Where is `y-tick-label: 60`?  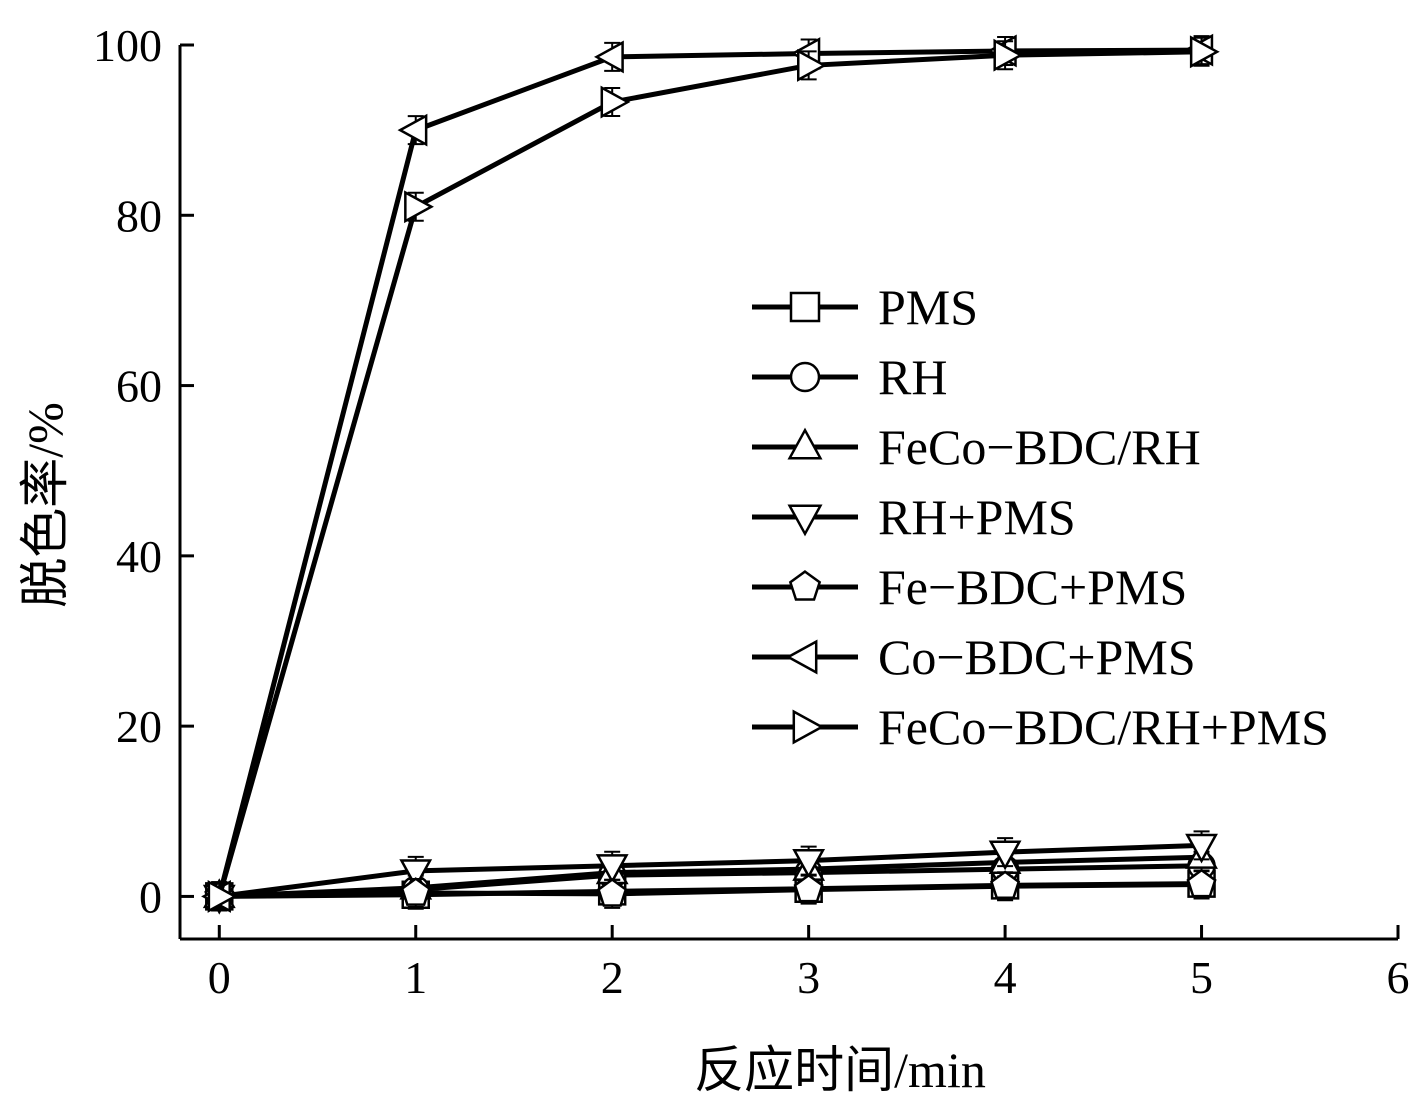 y-tick-label: 60 is located at coordinates (139, 386).